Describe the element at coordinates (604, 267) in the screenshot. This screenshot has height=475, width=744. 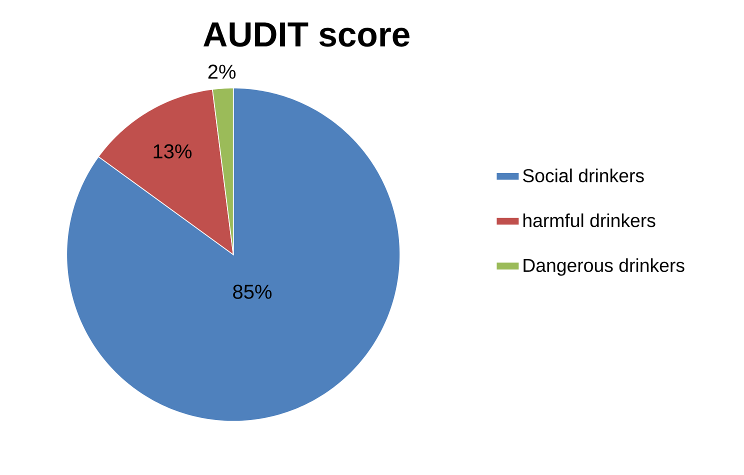
I see `legend-label: Dangerous drinkers` at that location.